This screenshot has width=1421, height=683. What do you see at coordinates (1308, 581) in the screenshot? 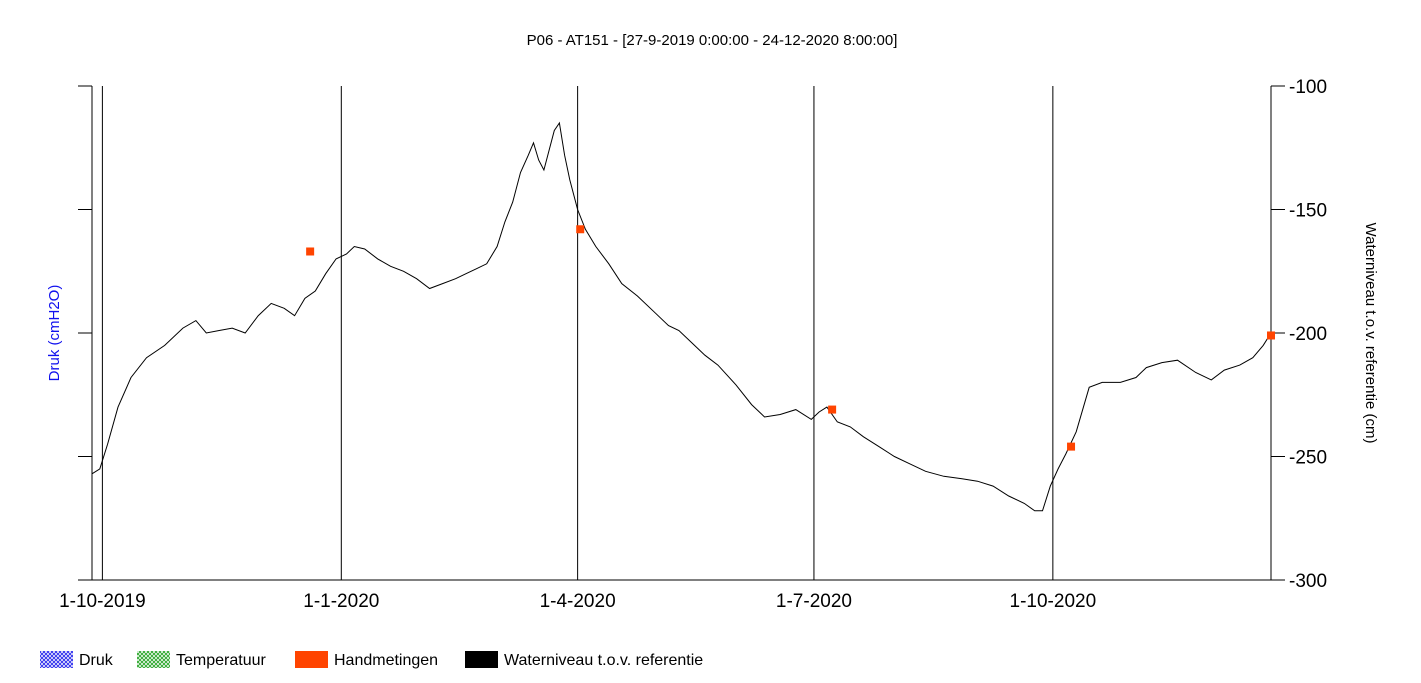
I see `y-tick-label: -300` at bounding box center [1308, 581].